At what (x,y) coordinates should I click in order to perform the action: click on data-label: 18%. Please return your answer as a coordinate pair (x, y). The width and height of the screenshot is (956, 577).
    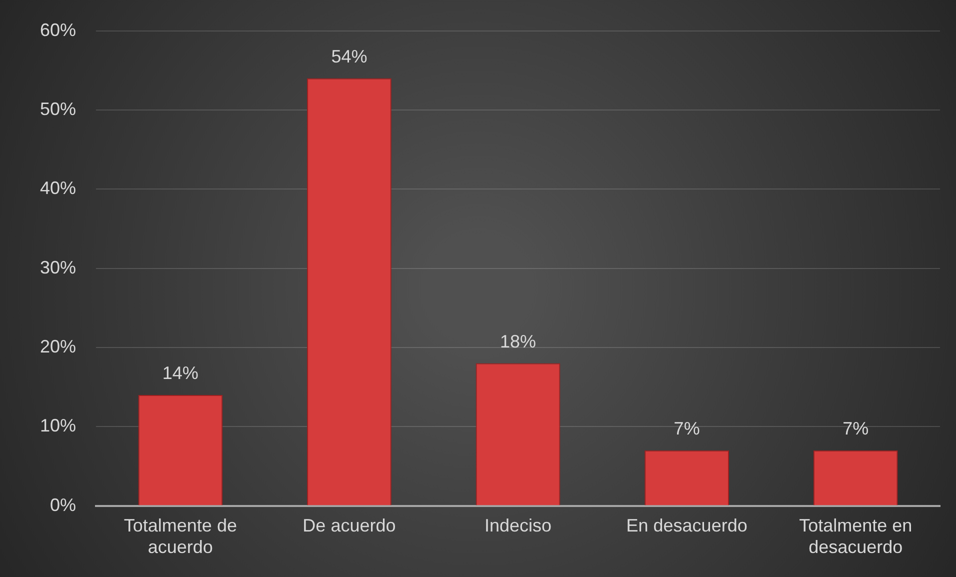
    Looking at the image, I should click on (518, 341).